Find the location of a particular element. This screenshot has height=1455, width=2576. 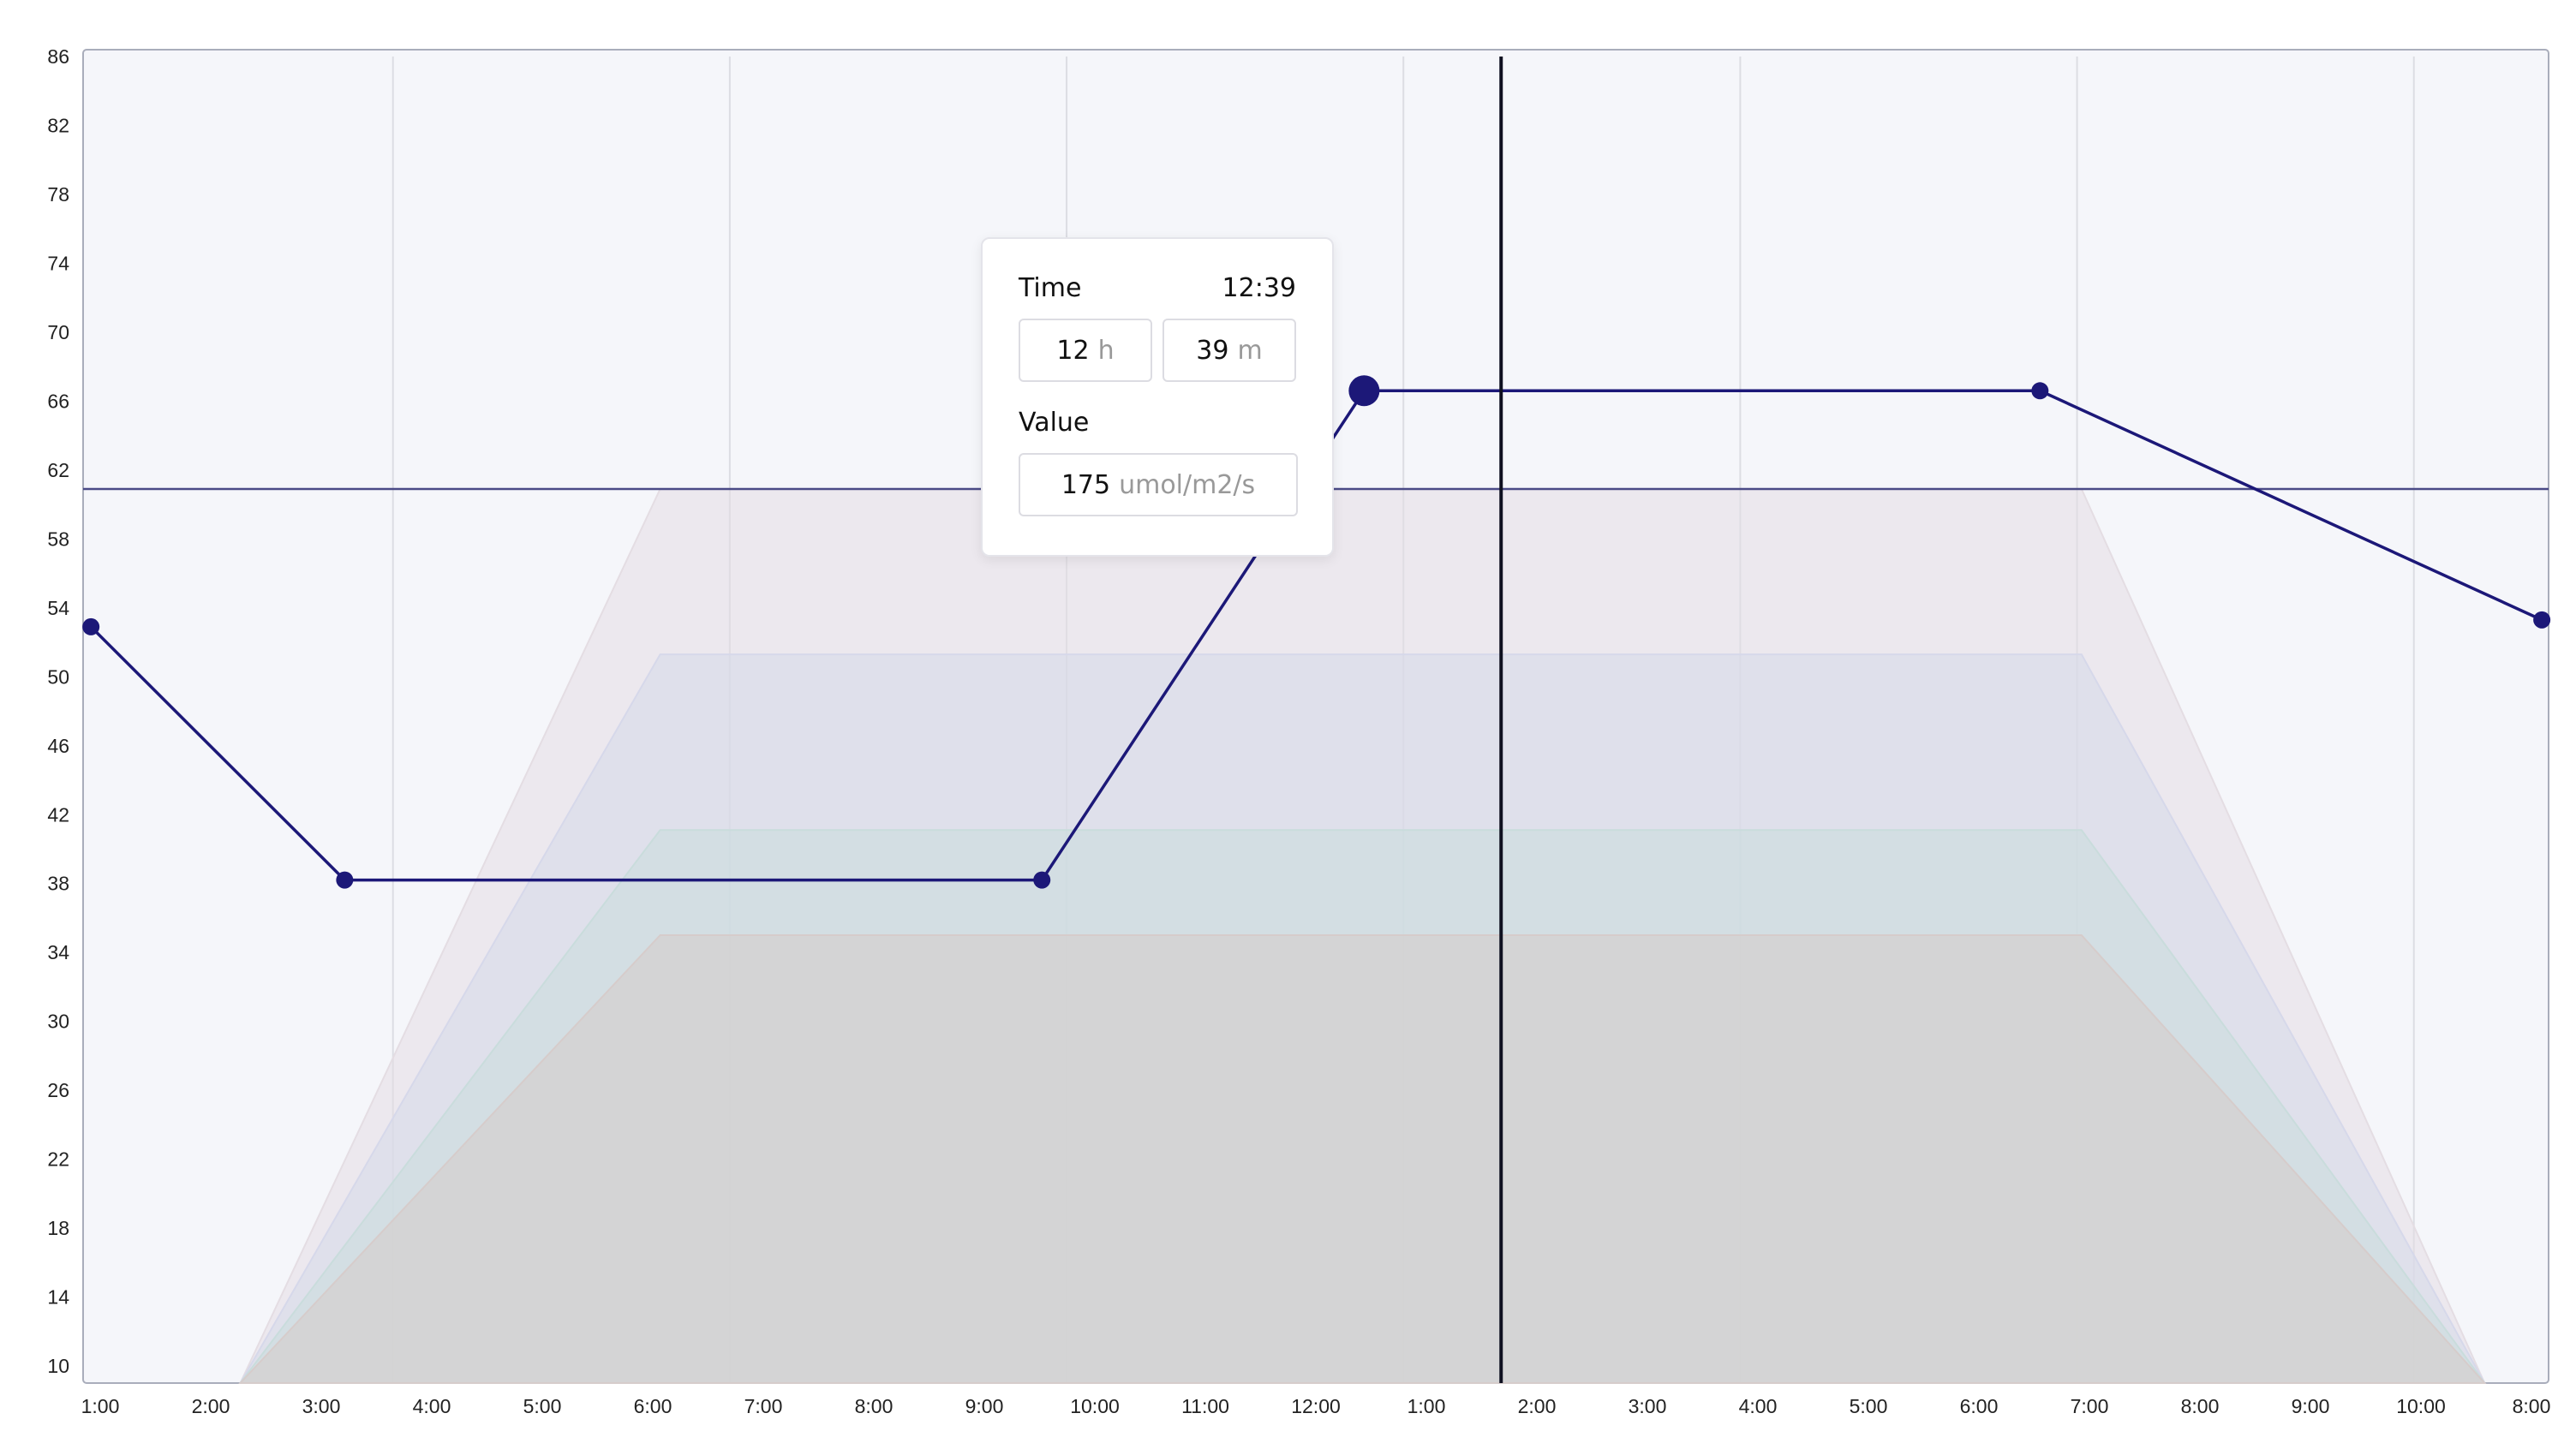

y-tick-label: 58 is located at coordinates (58, 539).